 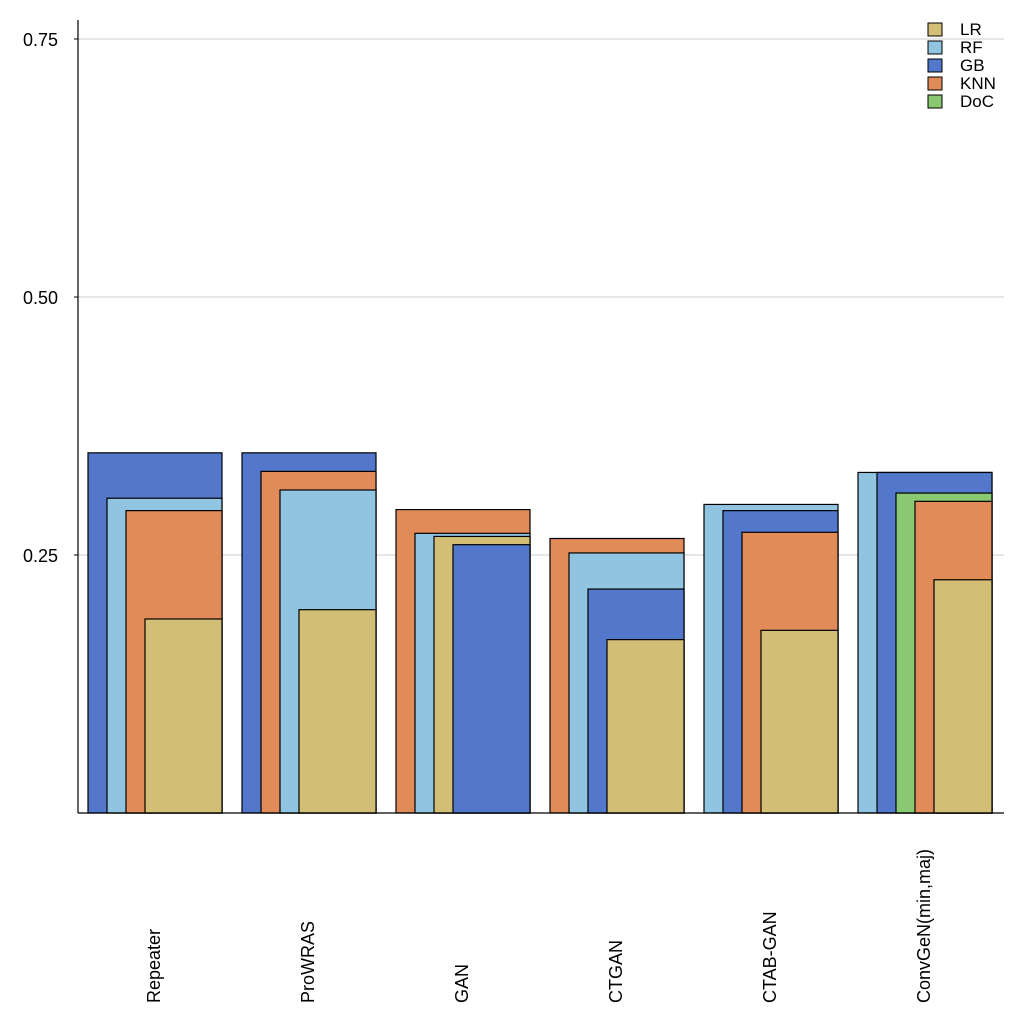 I want to click on legend-label-knn: KNN, so click(x=978, y=83).